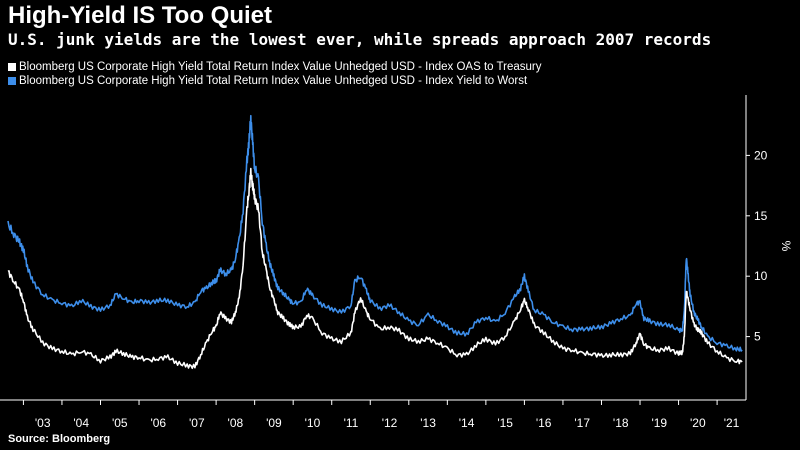 This screenshot has width=800, height=450. Describe the element at coordinates (467, 423) in the screenshot. I see `x-tick-label: '14` at that location.